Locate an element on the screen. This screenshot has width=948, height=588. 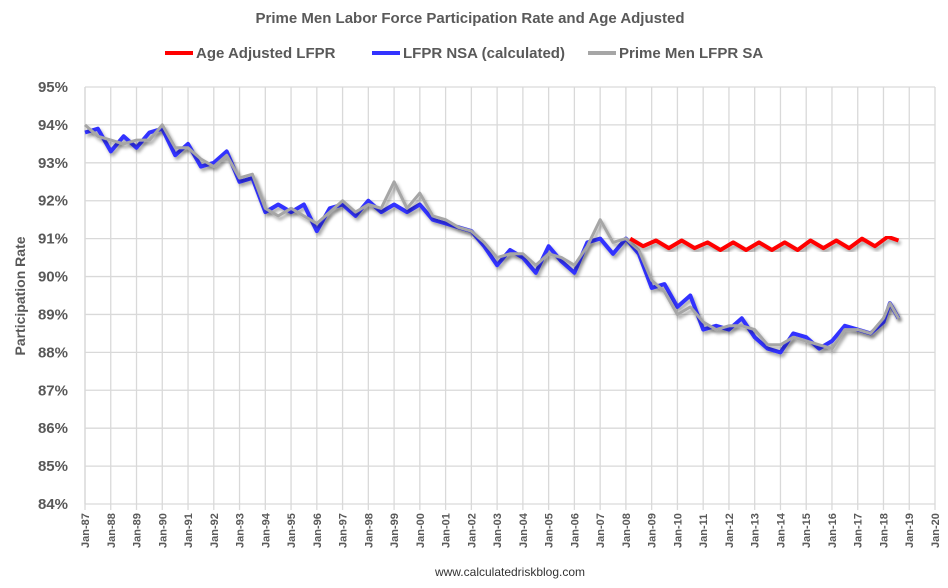
y-tick-label: 84% is located at coordinates (53, 504).